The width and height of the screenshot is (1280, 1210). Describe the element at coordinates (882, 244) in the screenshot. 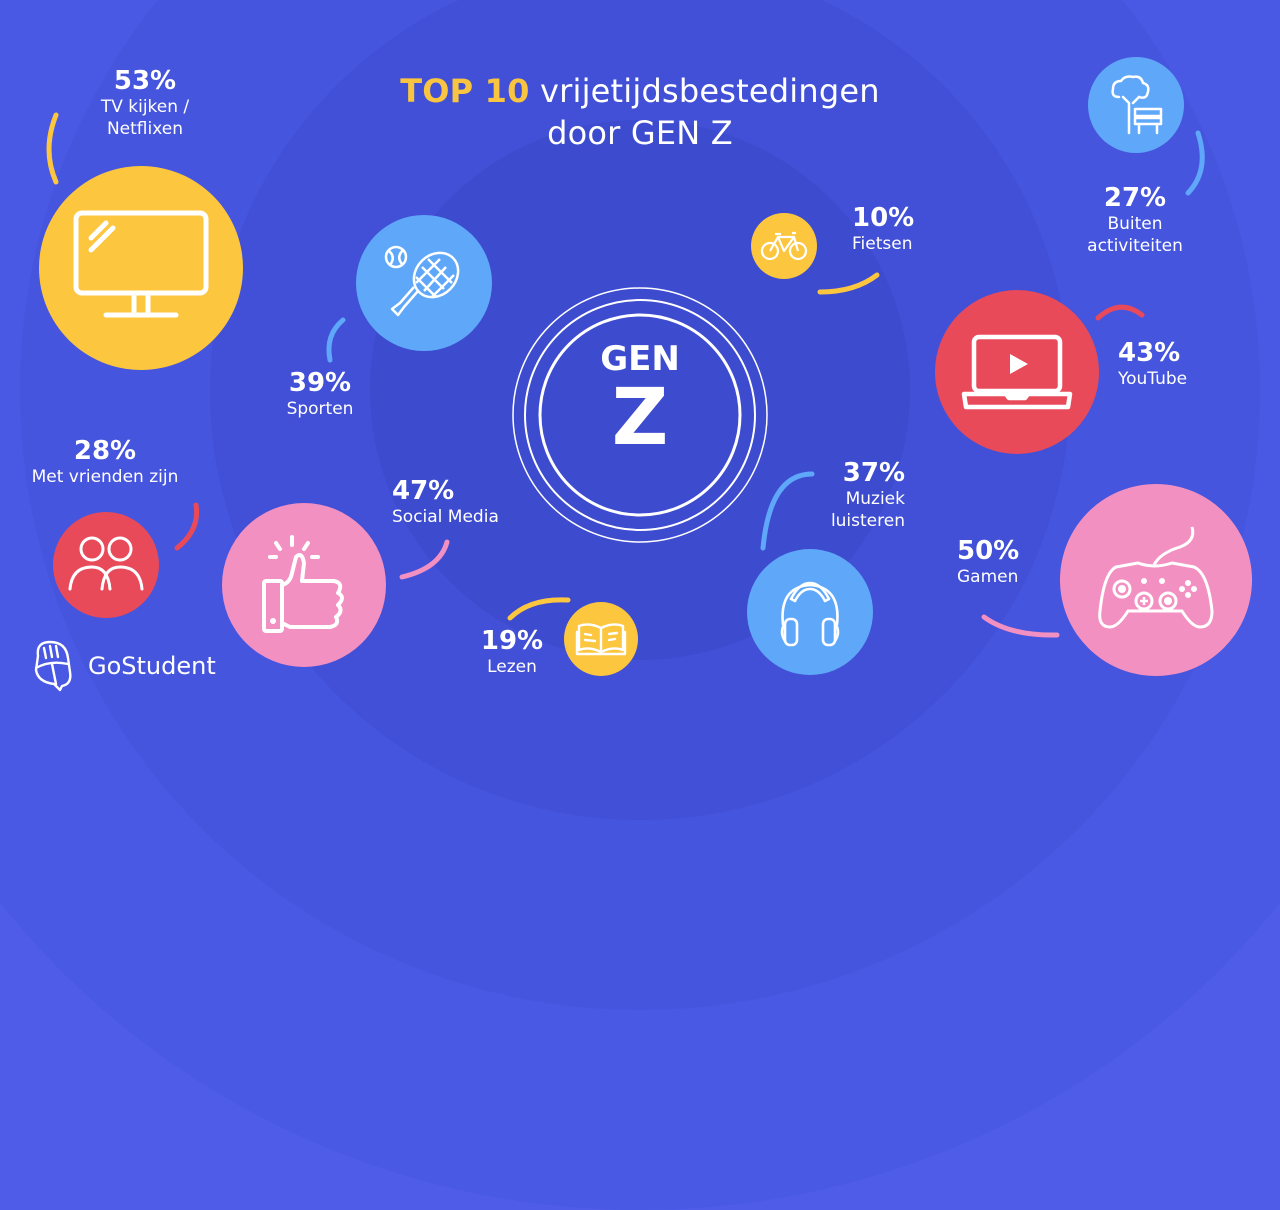

I see `stat-label: Fietsen` at that location.